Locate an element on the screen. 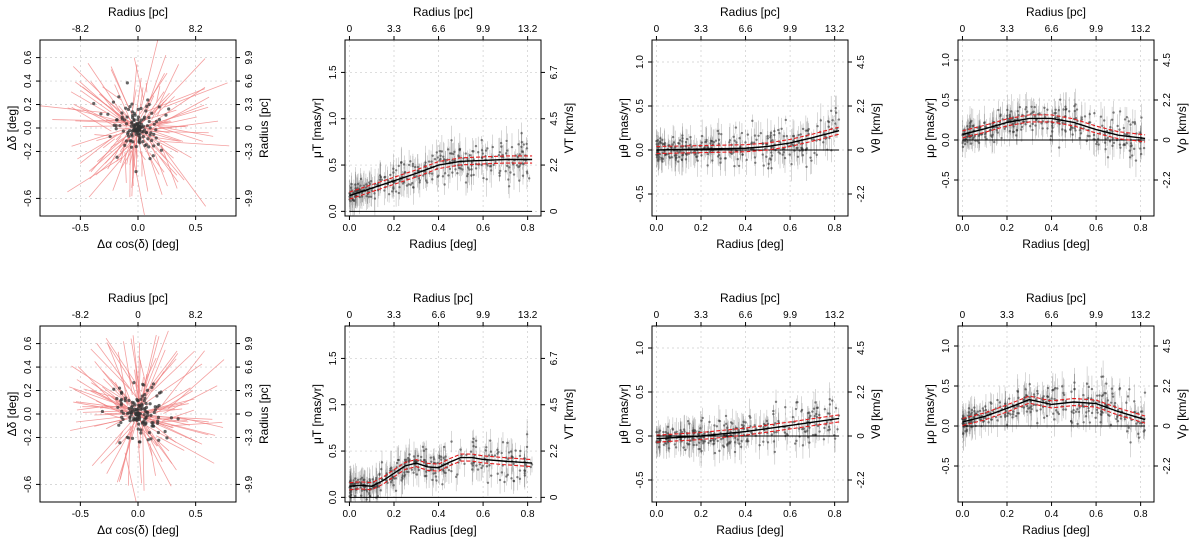 This screenshot has height=540, width=1200. x-tick-label: 0.0 is located at coordinates (138, 514).